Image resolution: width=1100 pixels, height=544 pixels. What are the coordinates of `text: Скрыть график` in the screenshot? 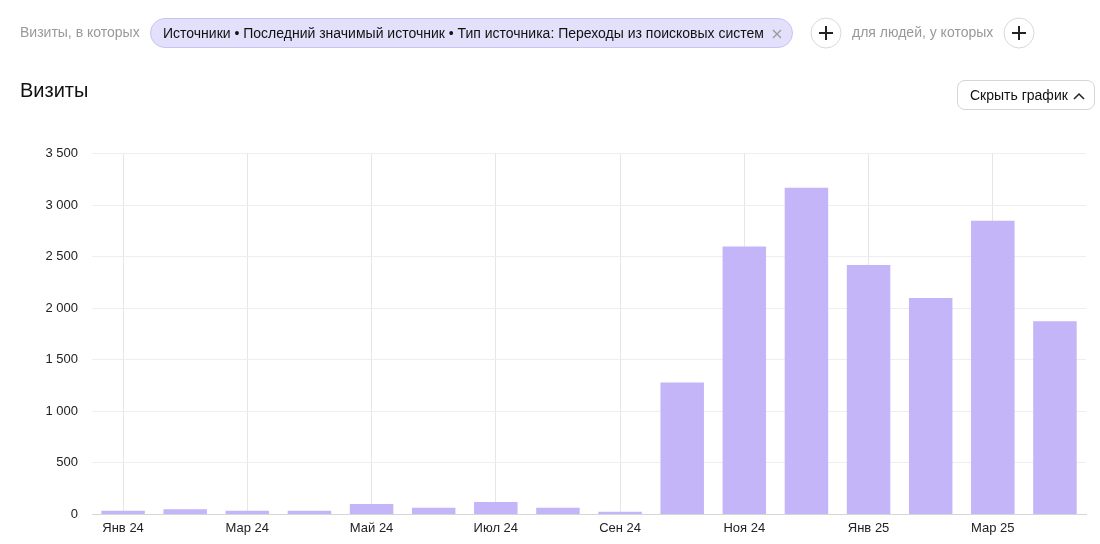 It's located at (1026, 95).